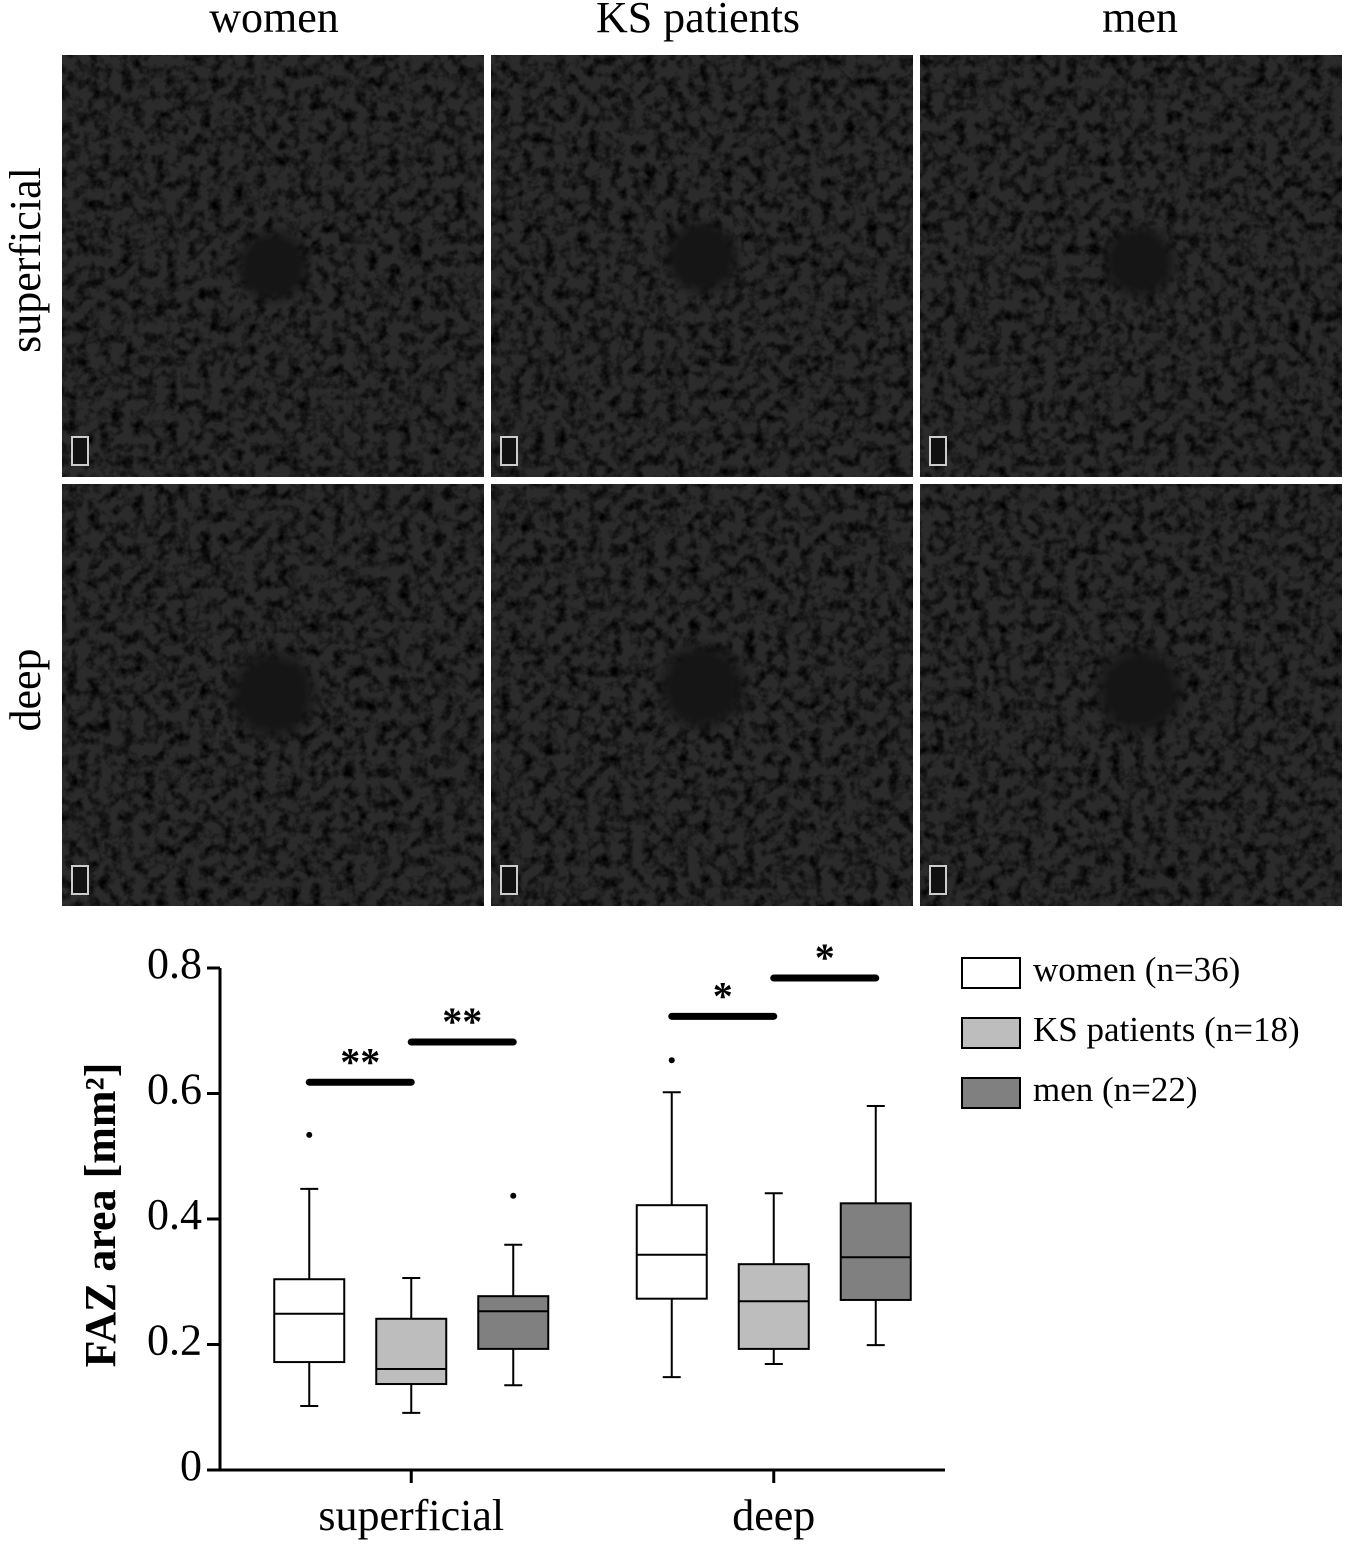 Image resolution: width=1350 pixels, height=1550 pixels. I want to click on y-tick-label: 0.8, so click(174, 963).